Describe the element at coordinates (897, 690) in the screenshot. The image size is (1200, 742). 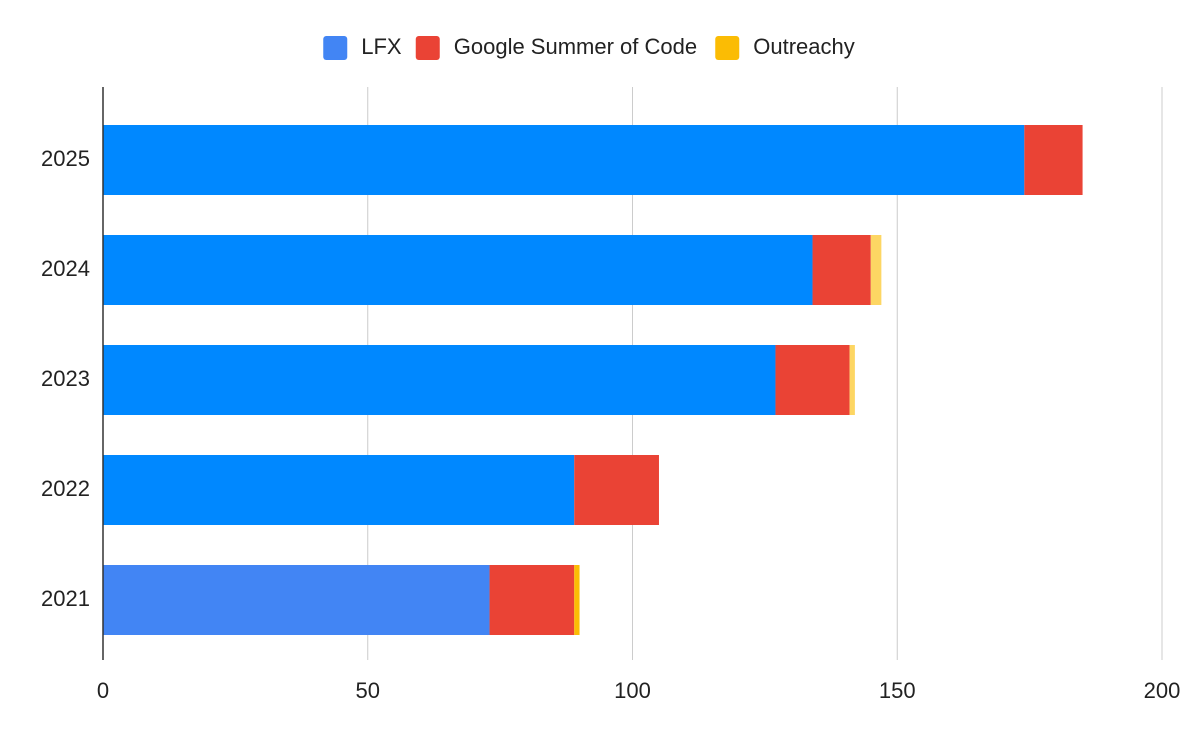
I see `x-tick-label: 150` at that location.